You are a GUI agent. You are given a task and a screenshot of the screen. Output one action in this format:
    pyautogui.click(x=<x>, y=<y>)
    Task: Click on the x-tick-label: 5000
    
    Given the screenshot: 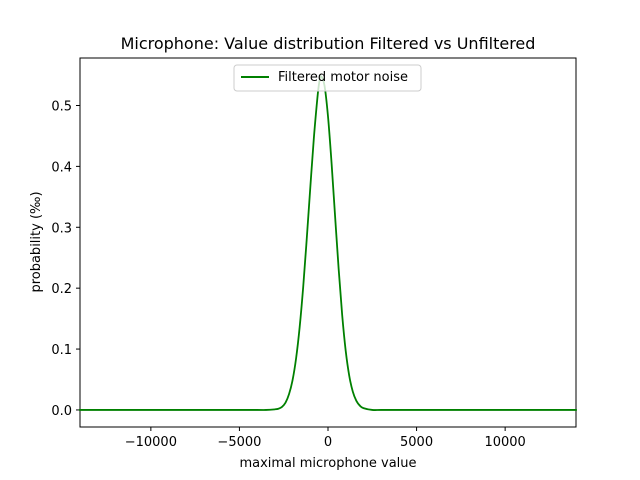 What is the action you would take?
    pyautogui.click(x=416, y=442)
    